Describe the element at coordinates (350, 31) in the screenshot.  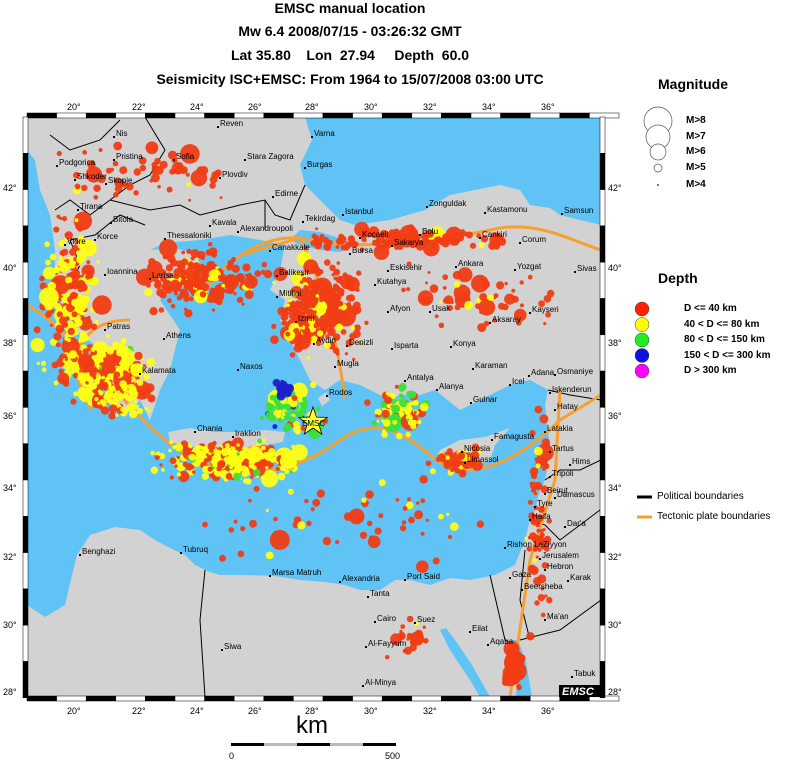
I see `event-magnitude-time: Mw 6.4 2008/07/15 - 03:26:32 GMT` at that location.